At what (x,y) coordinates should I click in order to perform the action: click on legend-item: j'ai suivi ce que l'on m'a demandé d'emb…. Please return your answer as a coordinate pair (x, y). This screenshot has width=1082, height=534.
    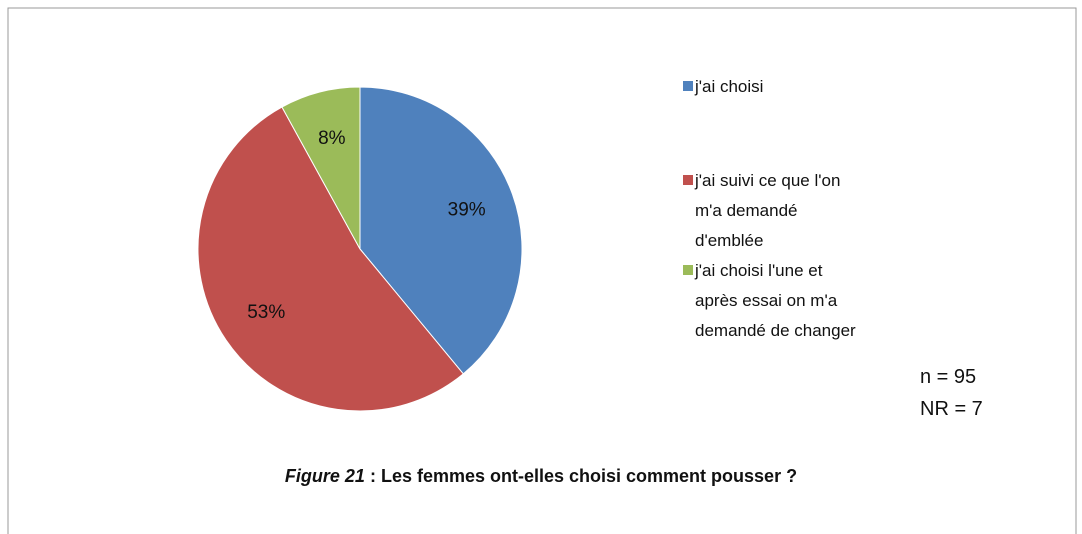
    Looking at the image, I should click on (775, 211).